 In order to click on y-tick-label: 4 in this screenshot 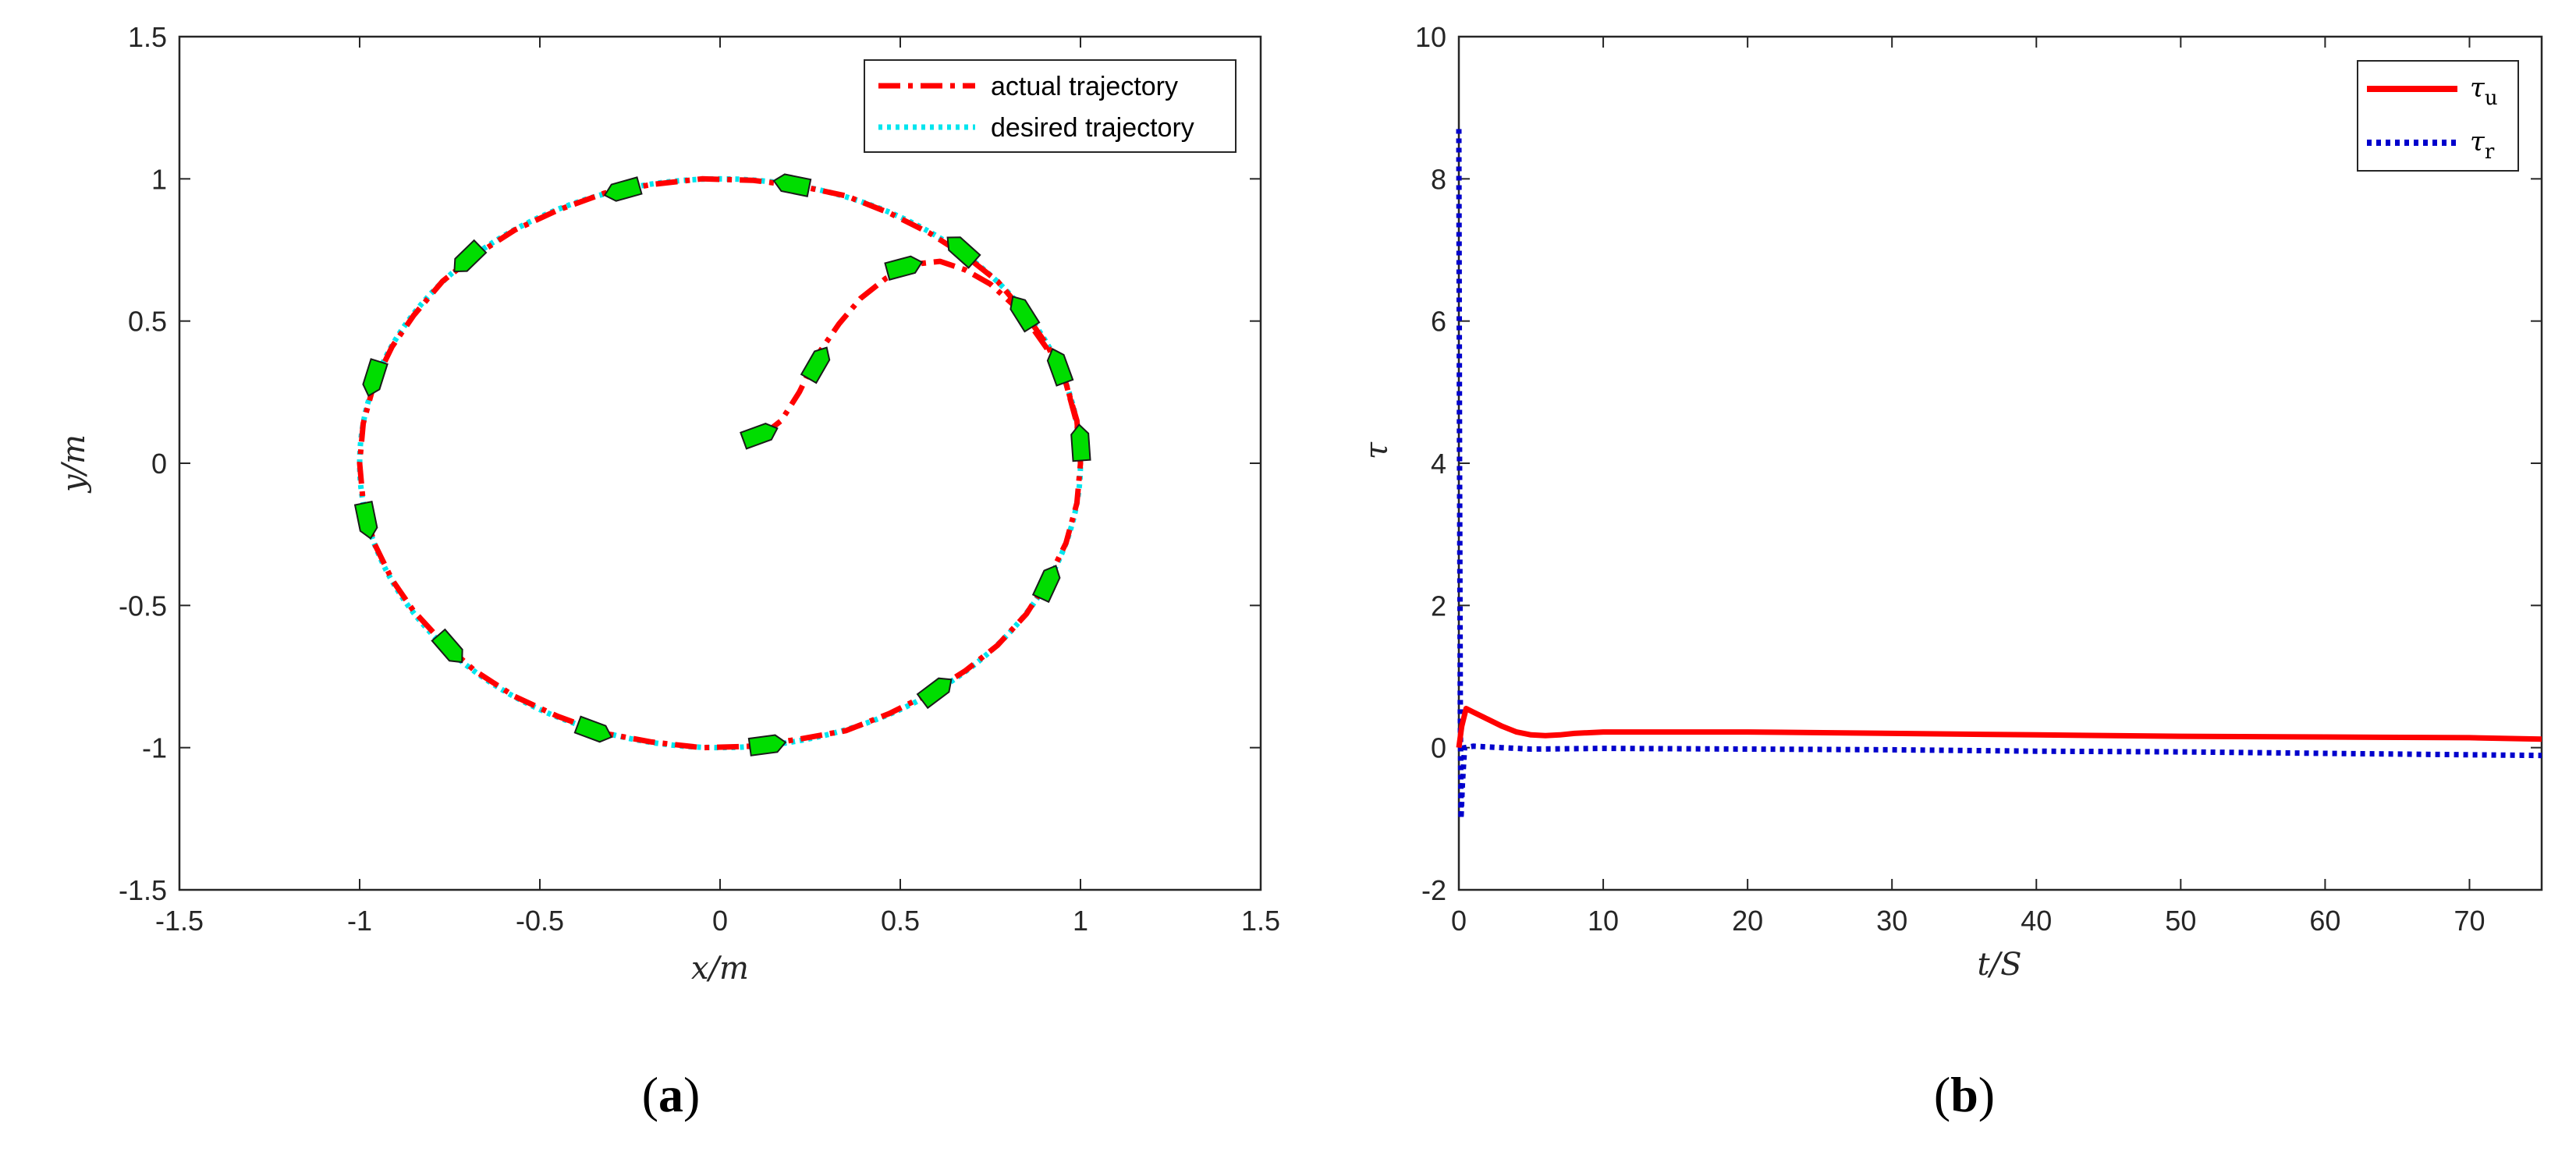, I will do `click(1438, 464)`.